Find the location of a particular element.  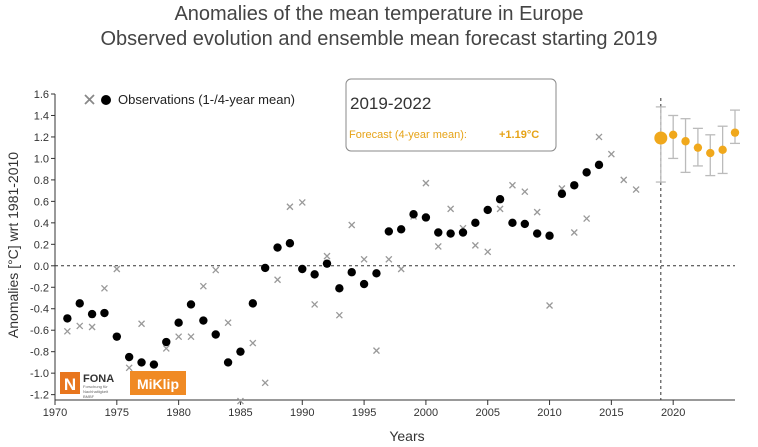

series-dot-orange is located at coordinates (697, 144).